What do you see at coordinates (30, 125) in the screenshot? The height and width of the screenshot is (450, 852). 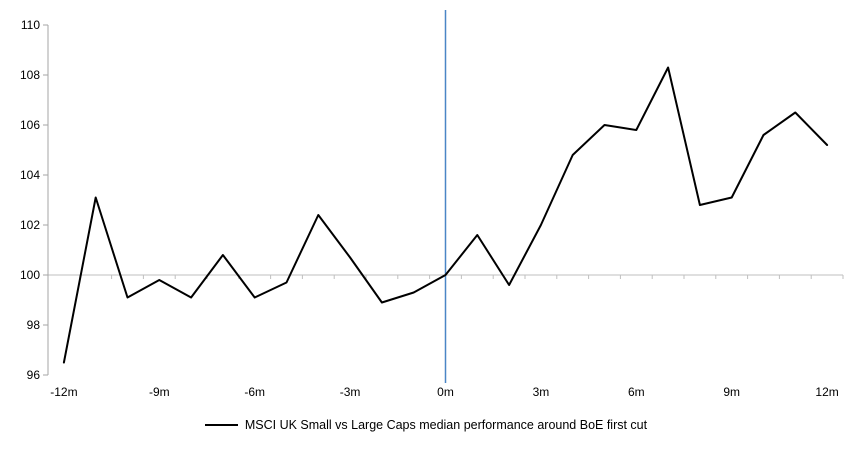 I see `y-tick-label: 106` at bounding box center [30, 125].